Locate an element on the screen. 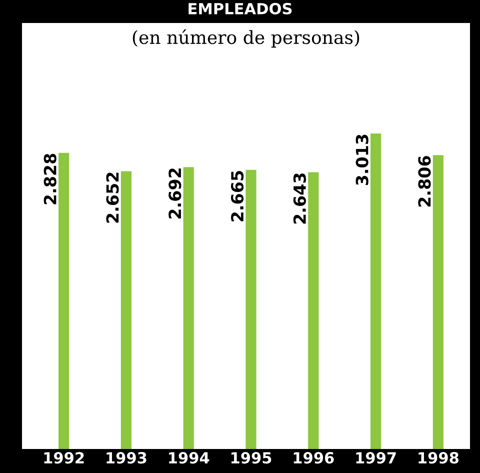 This screenshot has width=480, height=473. data-label: 2.665 is located at coordinates (237, 196).